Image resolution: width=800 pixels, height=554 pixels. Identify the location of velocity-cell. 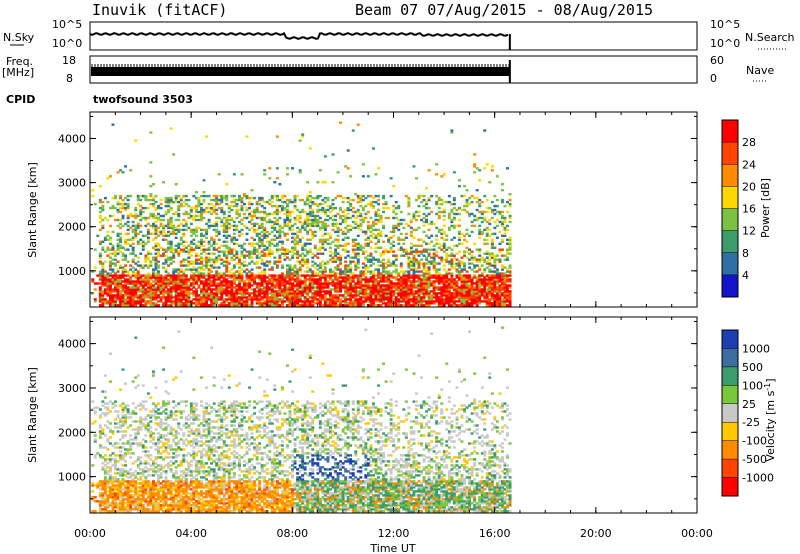
(93, 401).